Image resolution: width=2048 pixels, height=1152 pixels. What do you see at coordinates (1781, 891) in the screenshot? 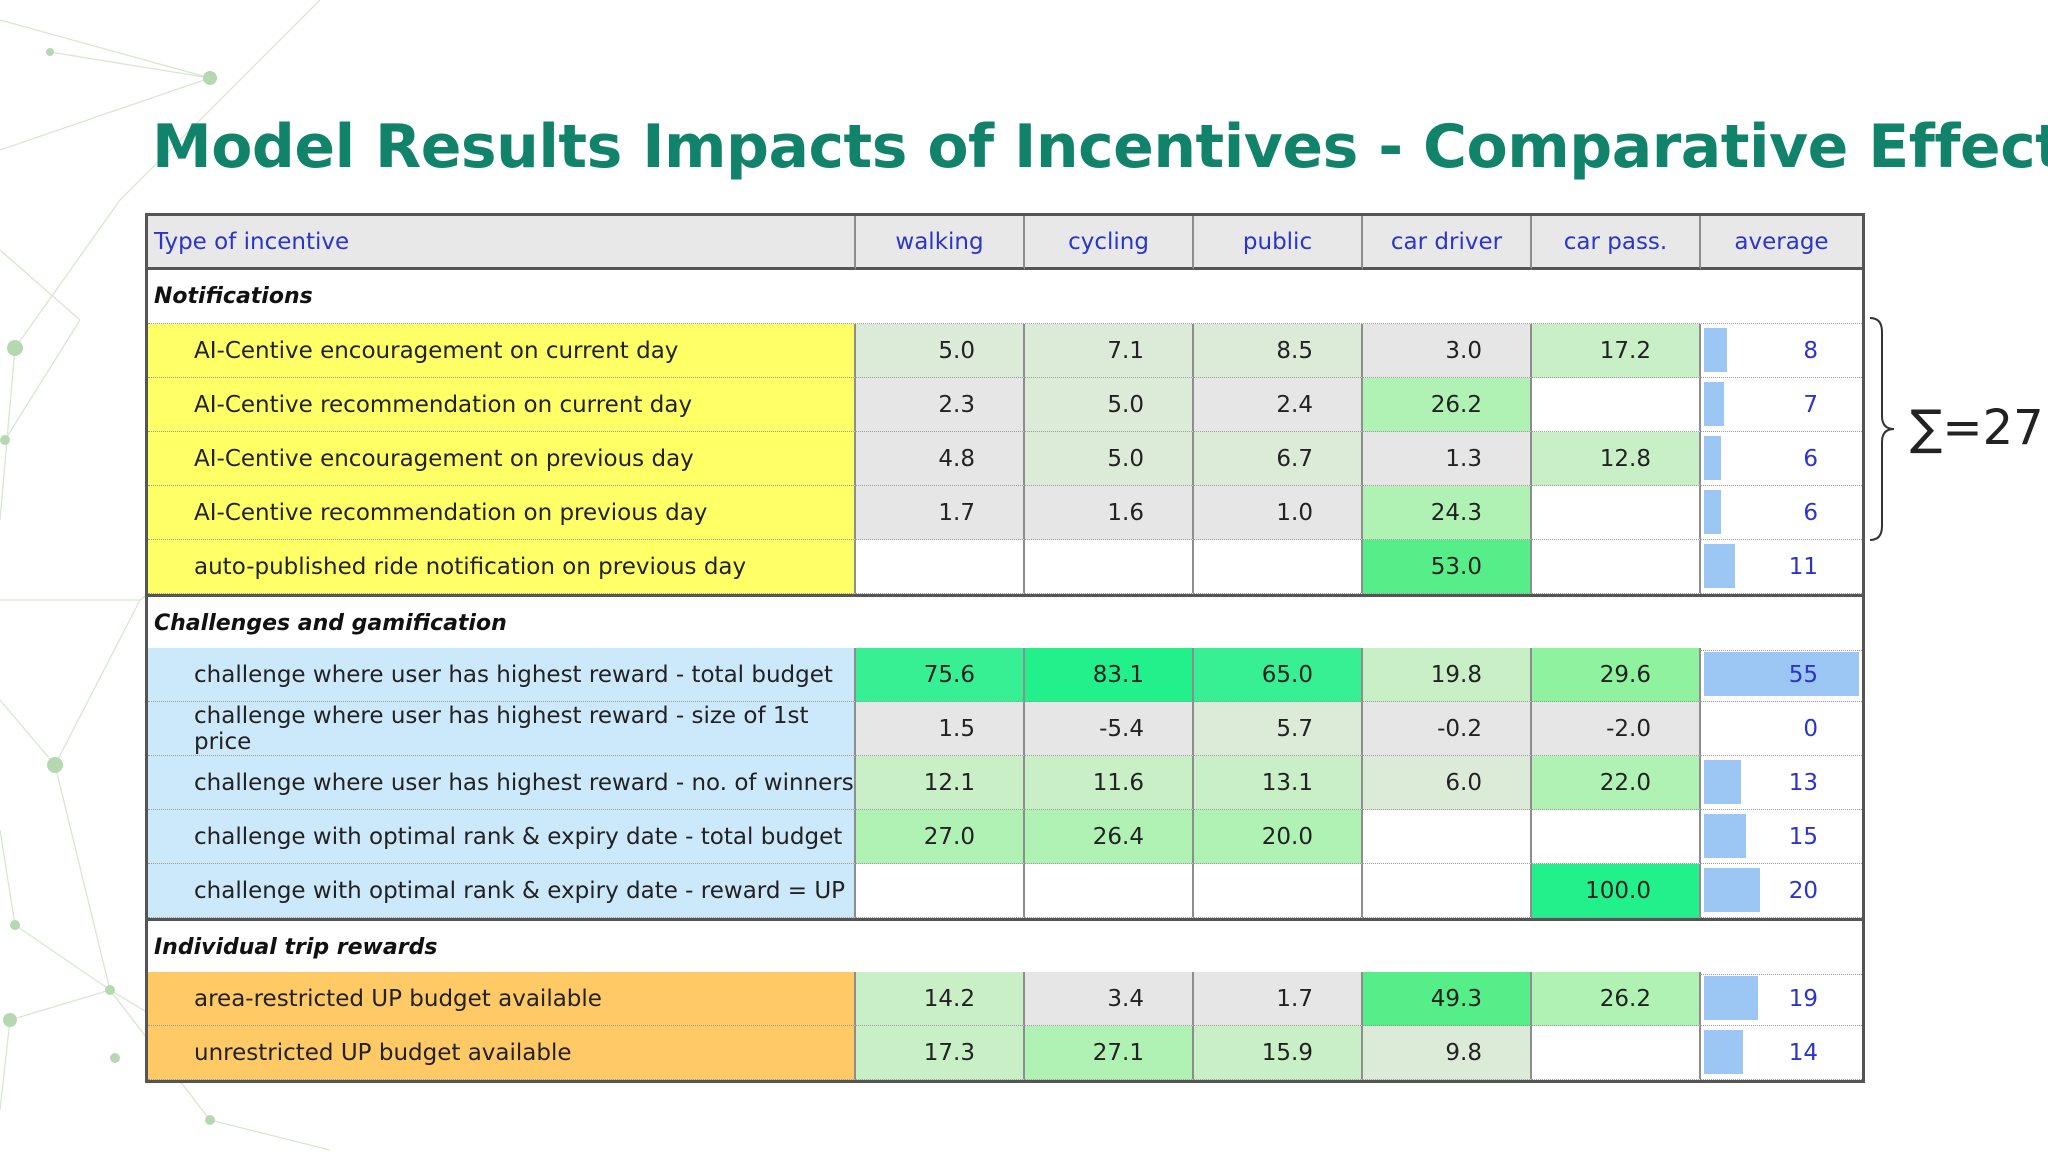
I see `average-cell: 20` at bounding box center [1781, 891].